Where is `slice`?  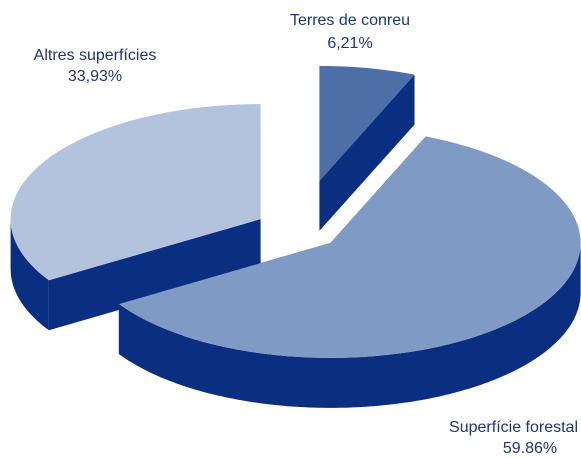 slice is located at coordinates (367, 123).